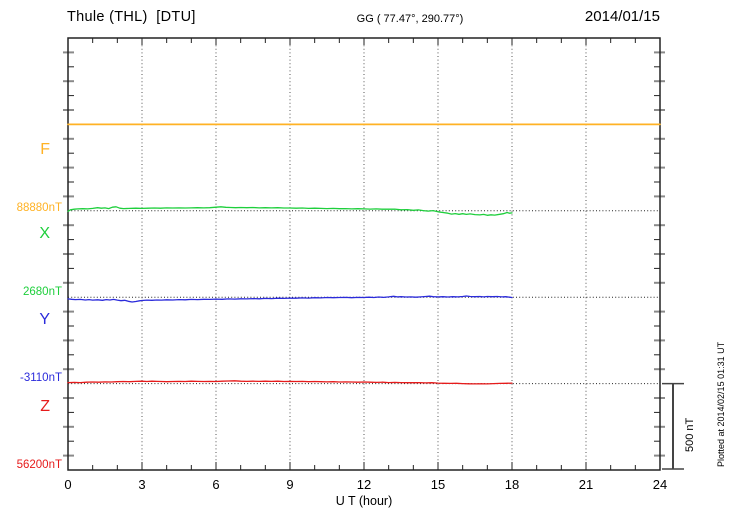  Describe the element at coordinates (44, 319) in the screenshot. I see `component-letter-Y: Y` at that location.